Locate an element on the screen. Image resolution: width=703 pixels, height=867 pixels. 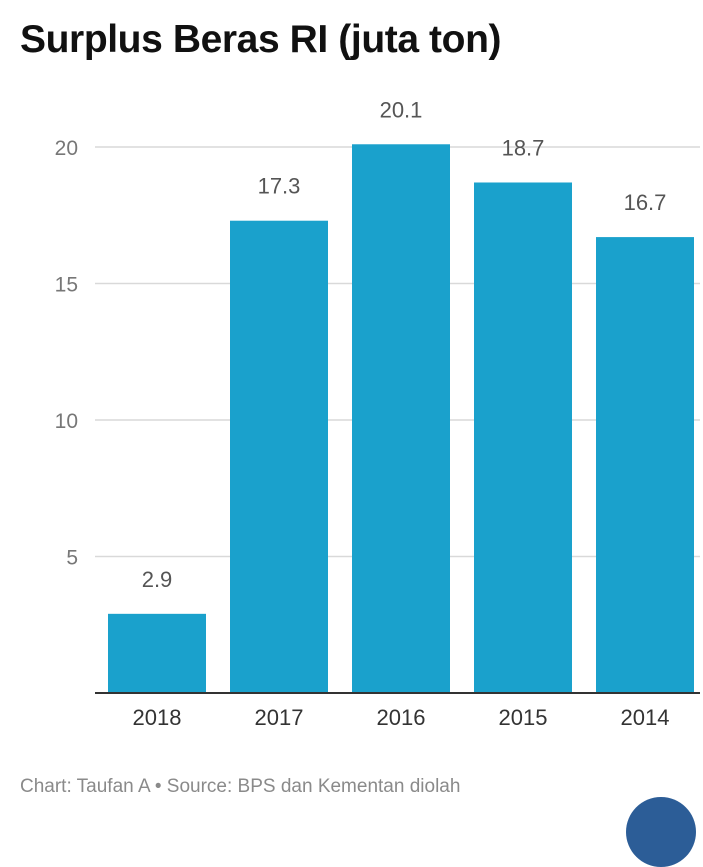
y-tick-label: 20 is located at coordinates (66, 148).